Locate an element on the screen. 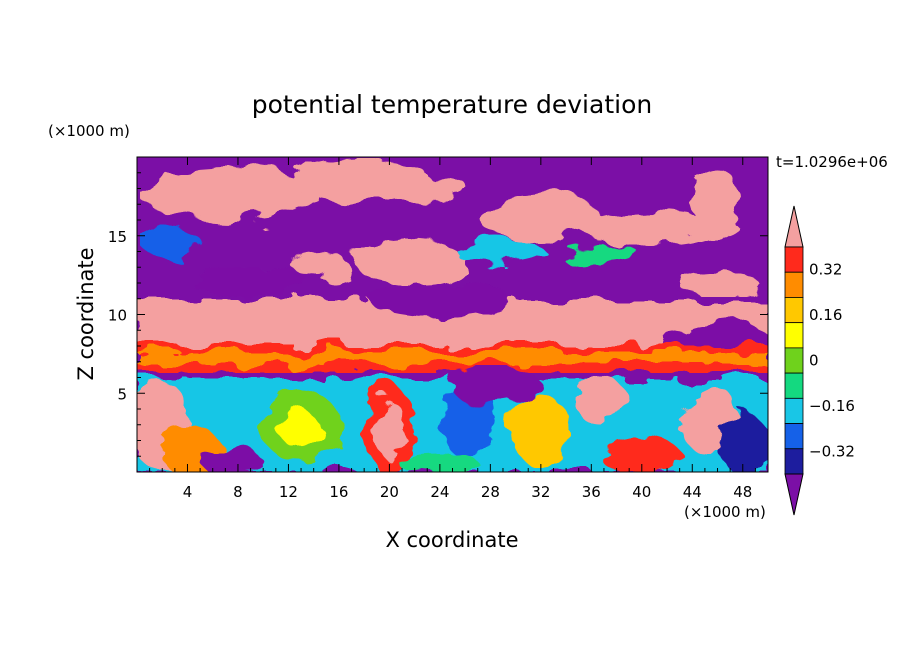  colorbar-top-arrow is located at coordinates (794, 226).